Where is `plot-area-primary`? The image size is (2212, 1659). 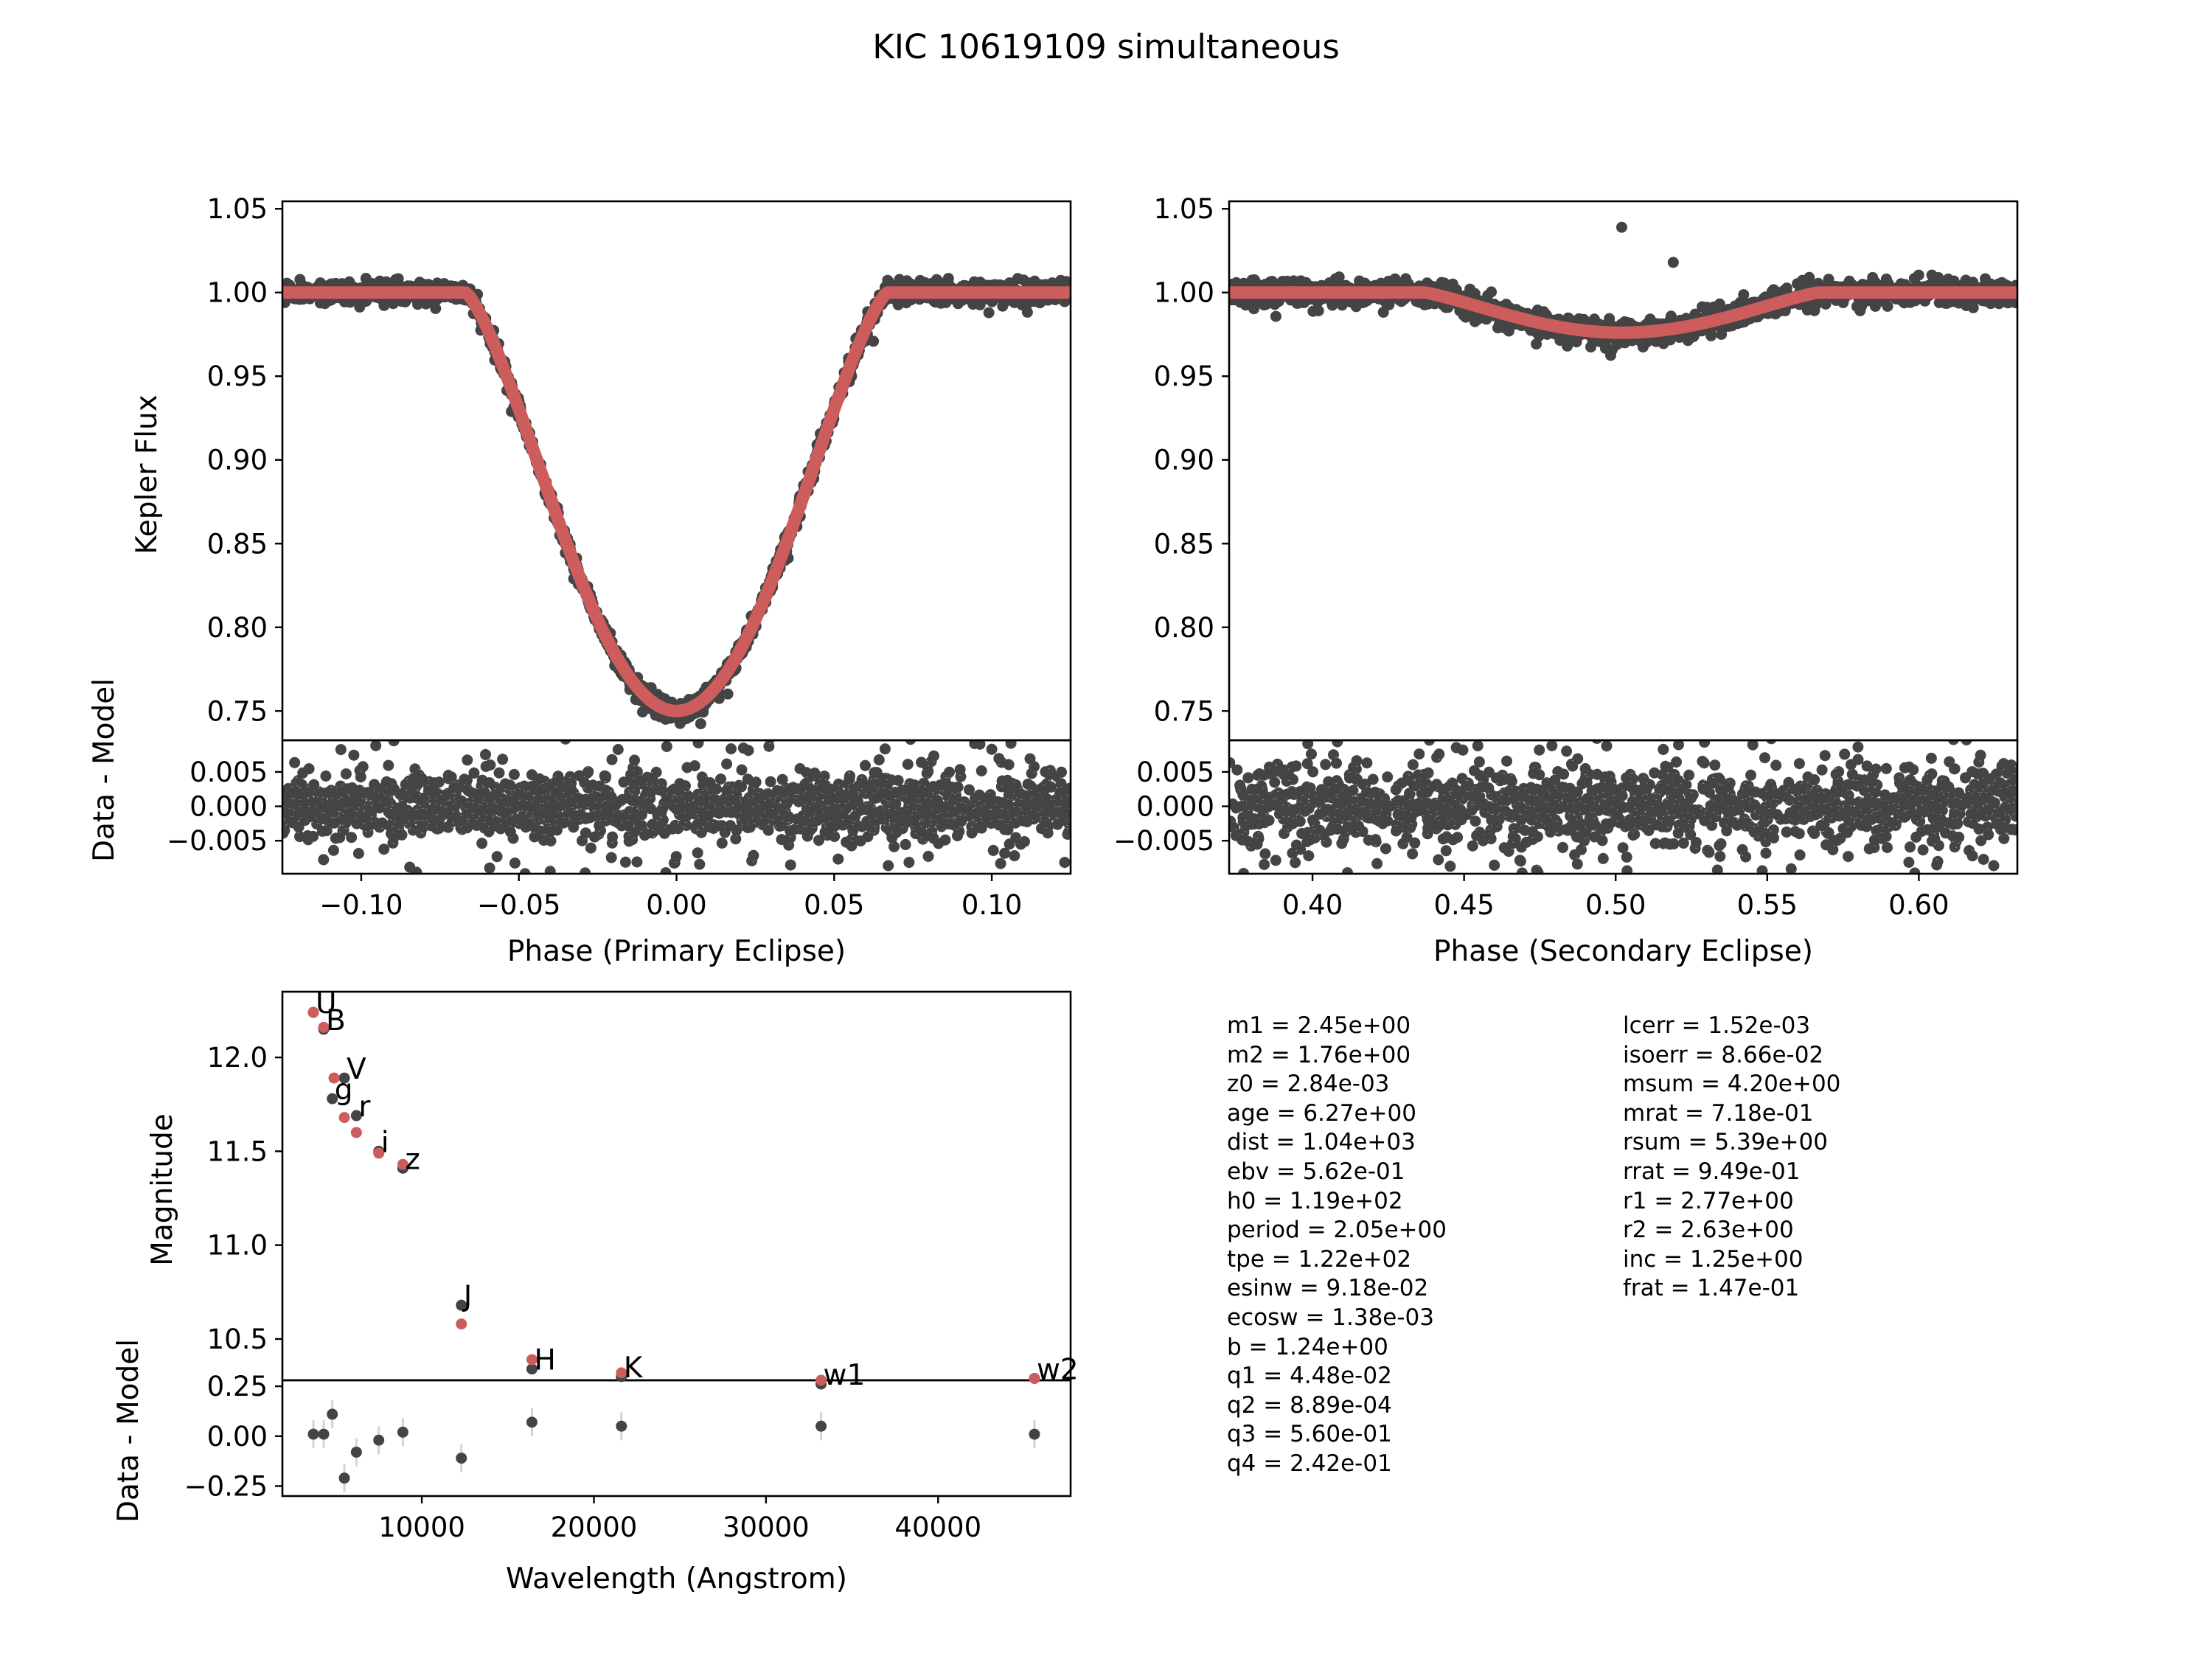
plot-area-primary is located at coordinates (676, 501).